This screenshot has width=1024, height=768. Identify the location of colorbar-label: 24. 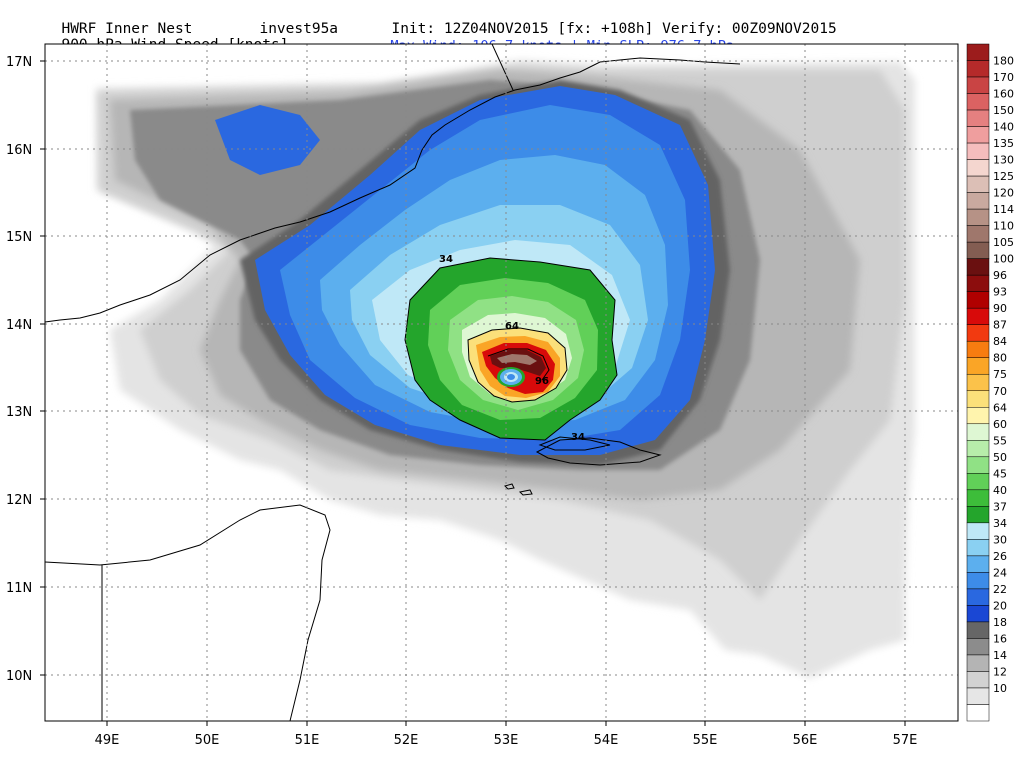
(1000, 572).